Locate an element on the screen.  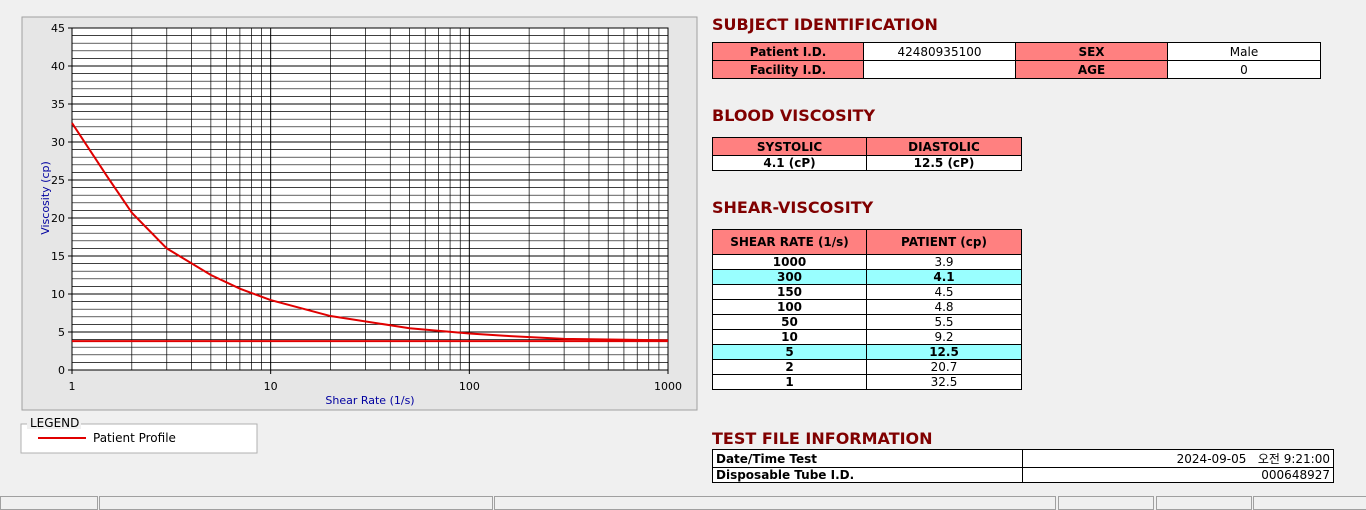
y-tick-label: 15 is located at coordinates (58, 256).